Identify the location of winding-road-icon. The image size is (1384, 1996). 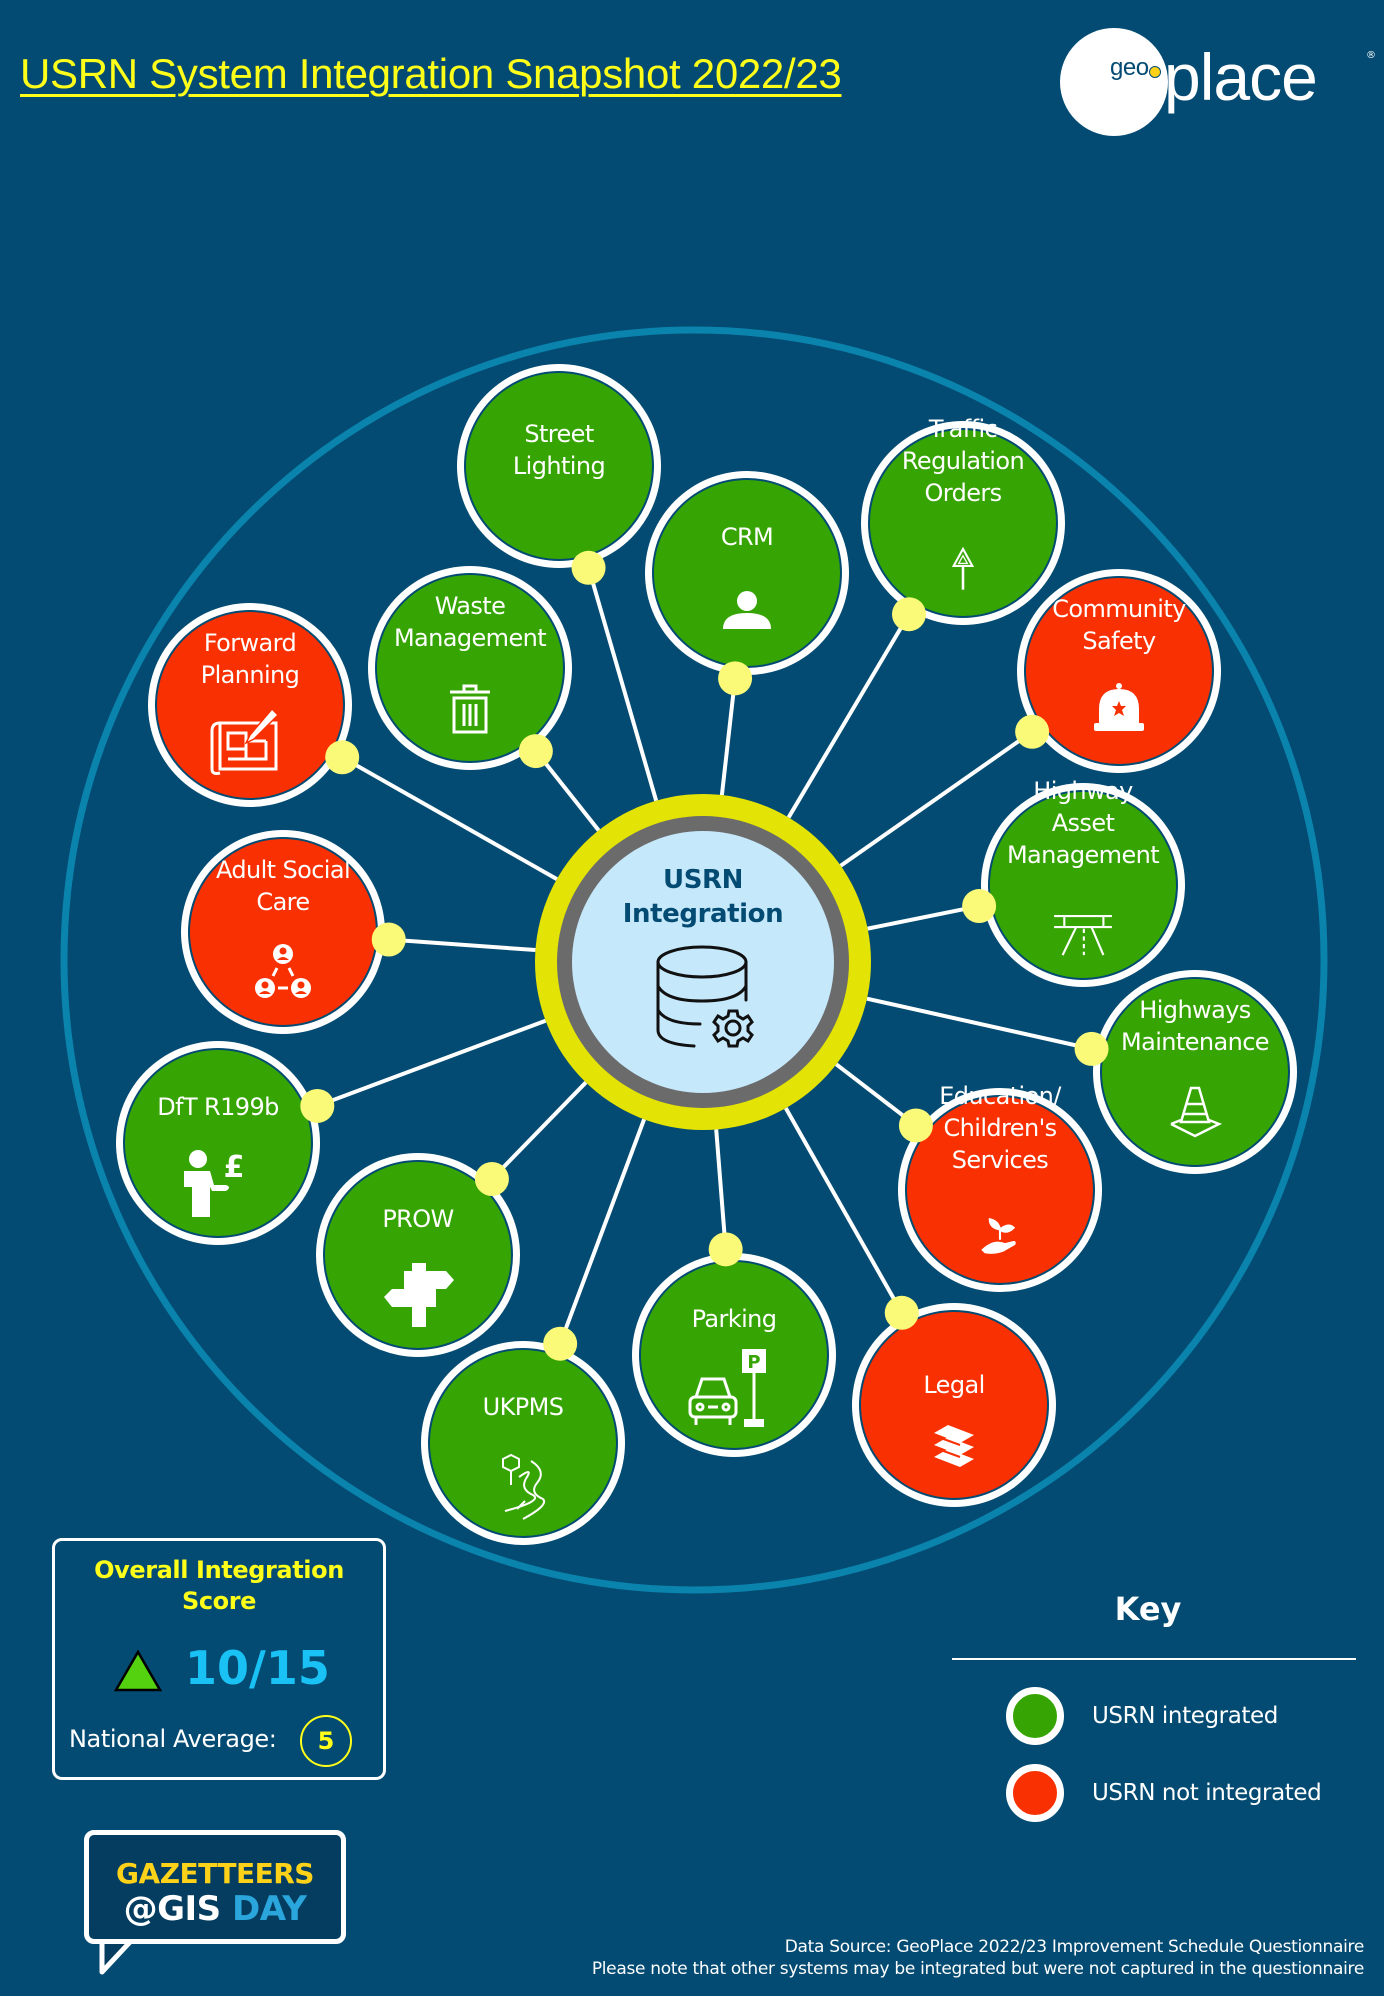
(523, 1486).